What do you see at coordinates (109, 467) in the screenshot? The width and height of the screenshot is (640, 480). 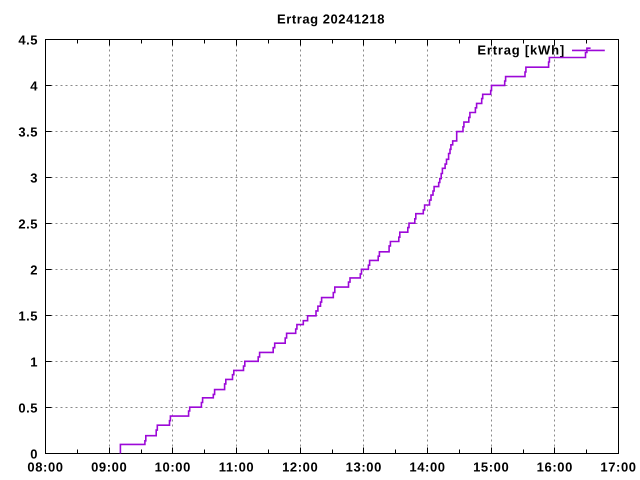 I see `svg-text: 09:00` at bounding box center [109, 467].